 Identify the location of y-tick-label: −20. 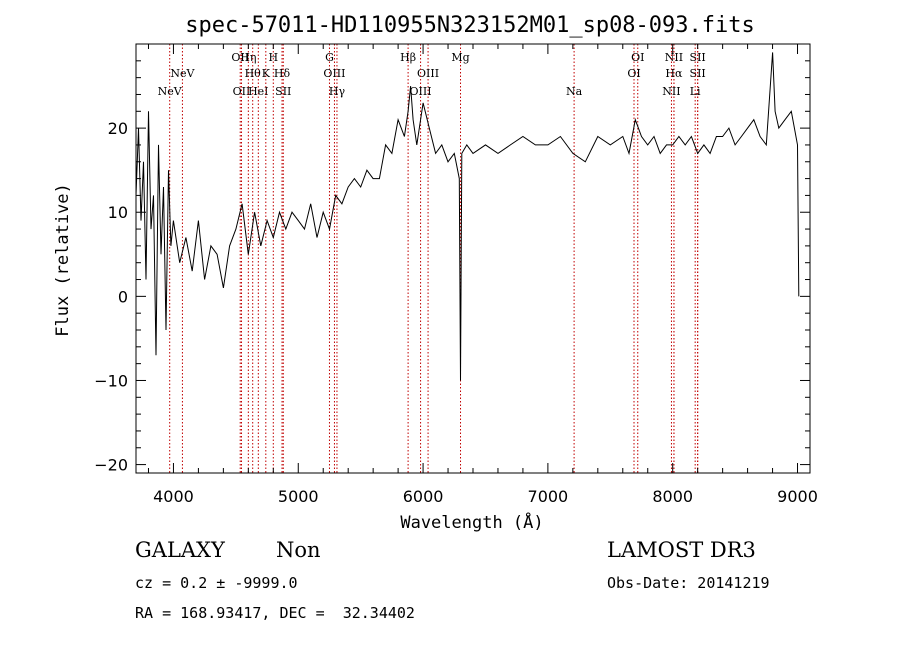
(111, 465).